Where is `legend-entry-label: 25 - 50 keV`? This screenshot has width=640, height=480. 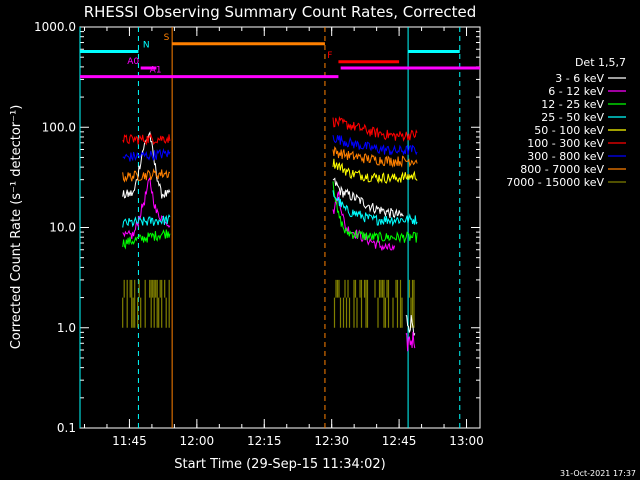 legend-entry-label: 25 - 50 keV is located at coordinates (572, 117).